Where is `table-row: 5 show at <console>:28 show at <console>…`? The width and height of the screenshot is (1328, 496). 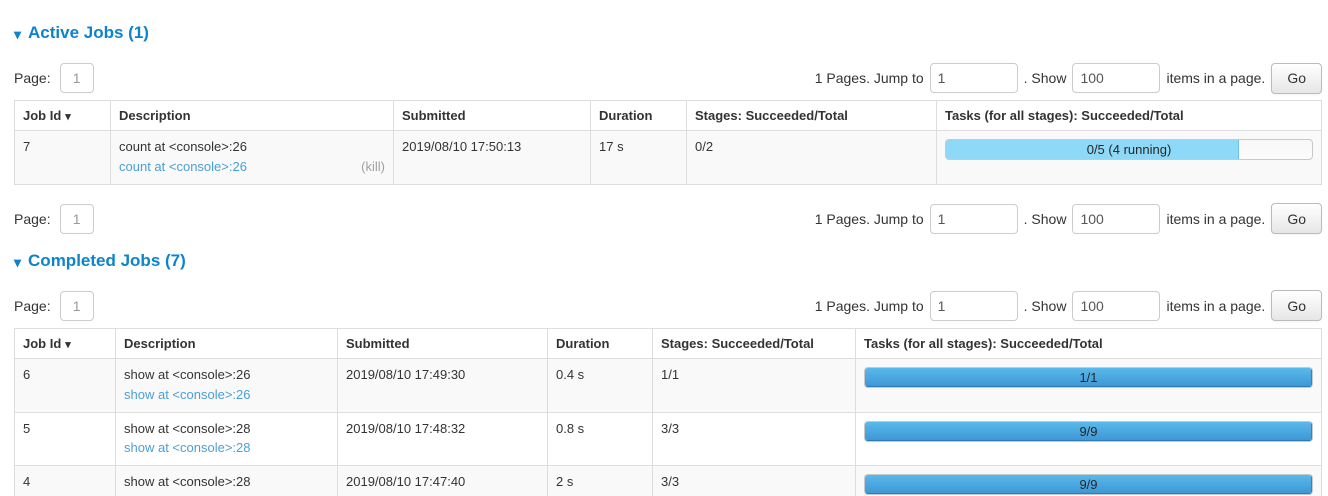 table-row: 5 show at <console>:28 show at <console>… is located at coordinates (668, 439).